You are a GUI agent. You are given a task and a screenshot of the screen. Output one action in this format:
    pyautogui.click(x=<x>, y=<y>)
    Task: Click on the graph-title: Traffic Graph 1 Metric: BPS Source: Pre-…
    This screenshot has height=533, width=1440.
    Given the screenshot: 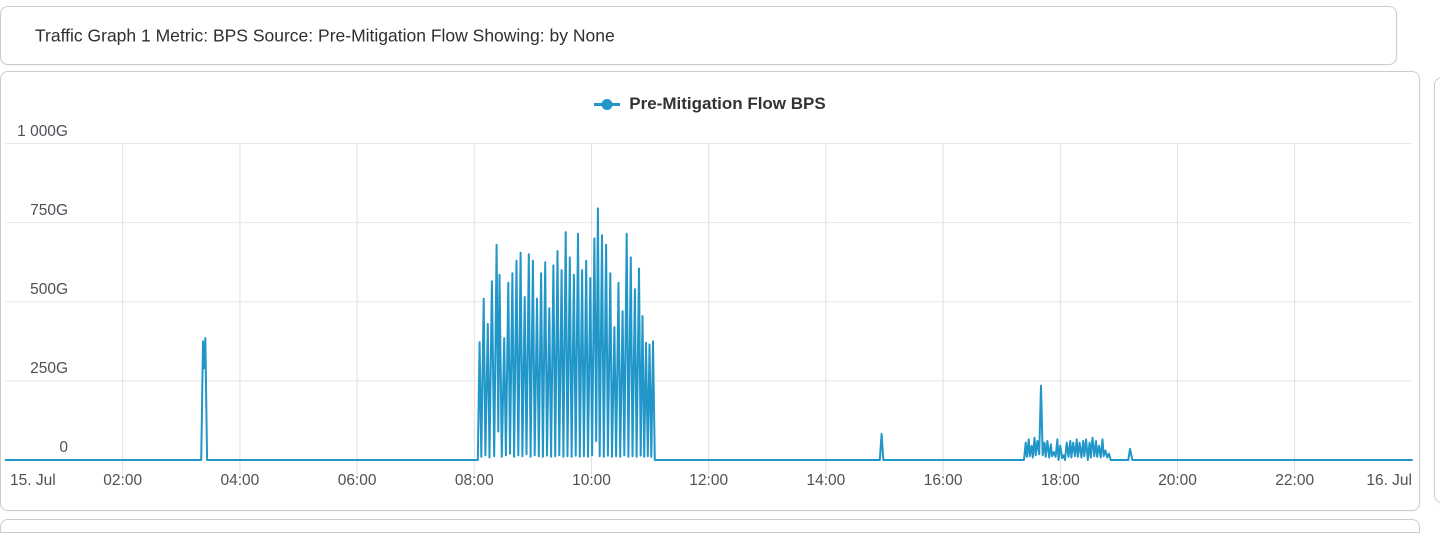 What is the action you would take?
    pyautogui.click(x=325, y=35)
    